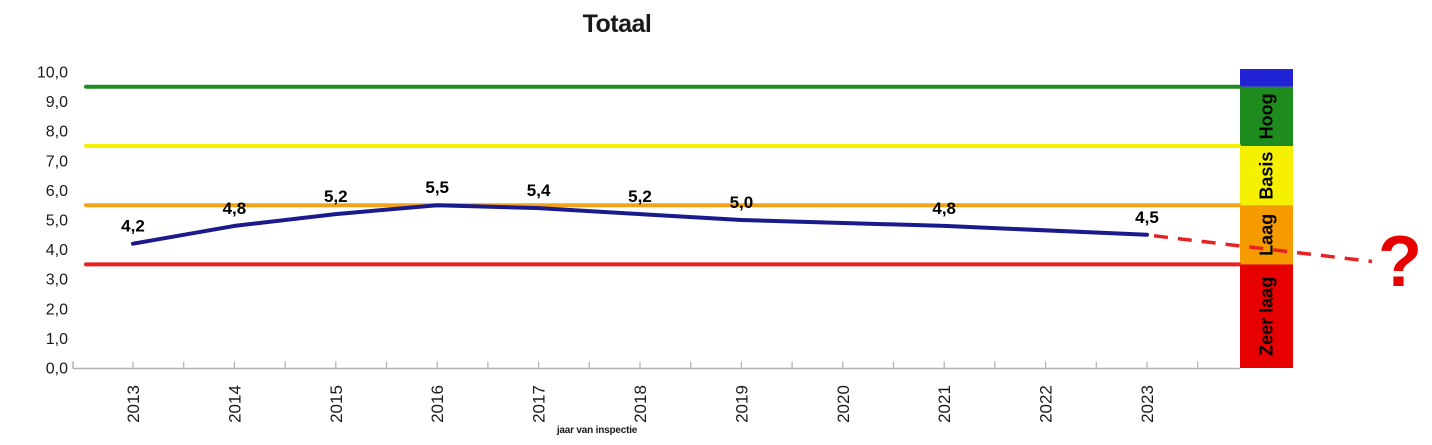 This screenshot has width=1432, height=445. What do you see at coordinates (1046, 404) in the screenshot?
I see `x-tick-label: 2022` at bounding box center [1046, 404].